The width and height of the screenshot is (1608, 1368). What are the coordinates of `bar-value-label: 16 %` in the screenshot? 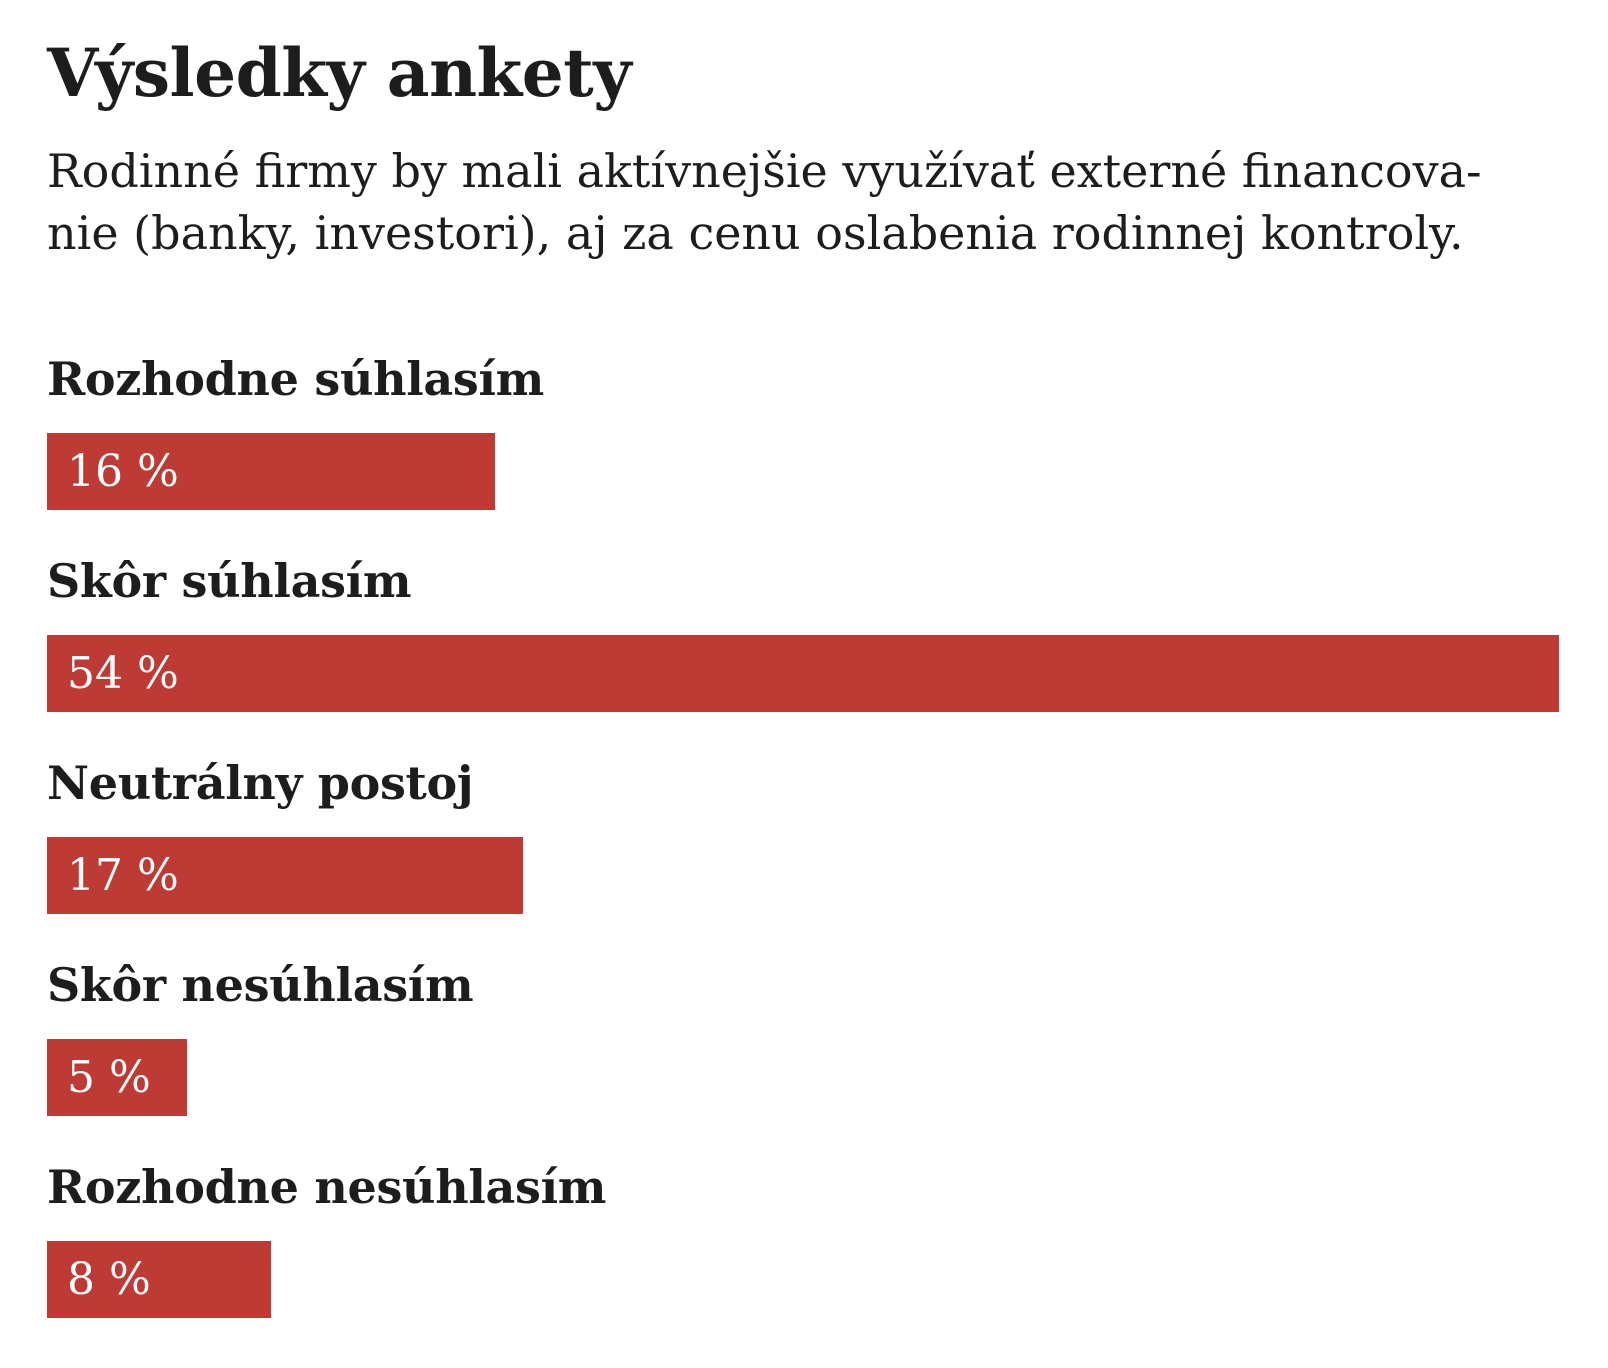 It's located at (123, 471).